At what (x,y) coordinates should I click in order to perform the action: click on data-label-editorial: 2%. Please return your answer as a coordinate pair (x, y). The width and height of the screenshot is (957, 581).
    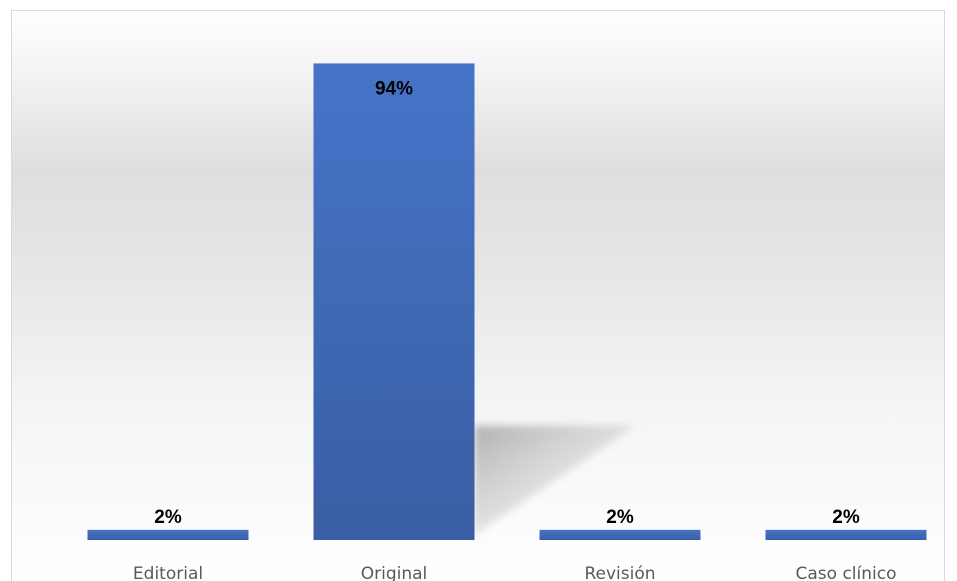
    Looking at the image, I should click on (168, 517).